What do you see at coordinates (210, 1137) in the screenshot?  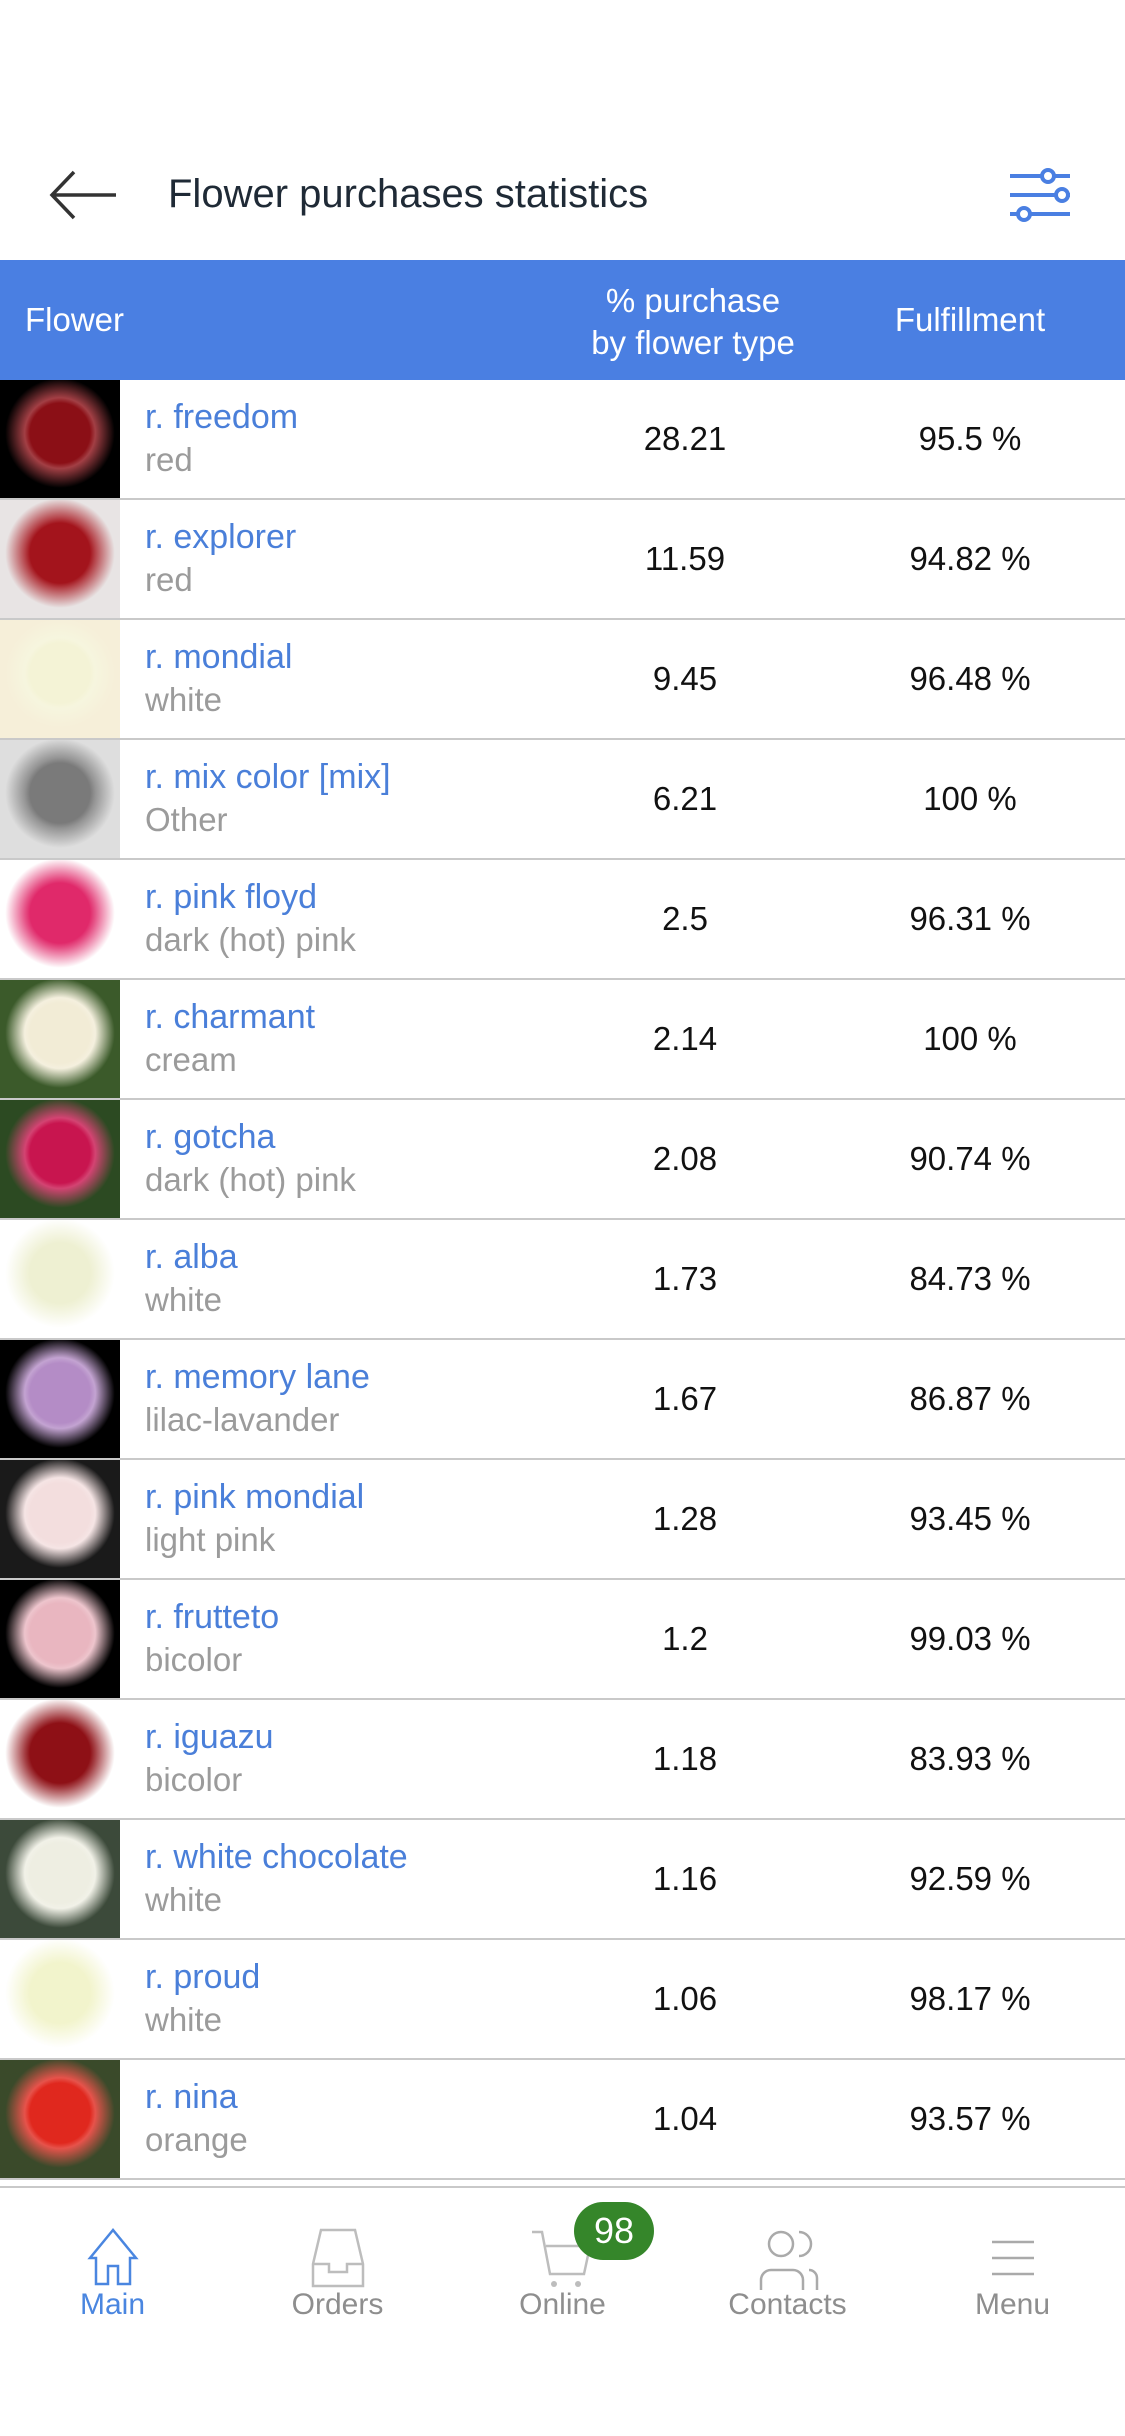 I see `flower-name: r. gotcha` at bounding box center [210, 1137].